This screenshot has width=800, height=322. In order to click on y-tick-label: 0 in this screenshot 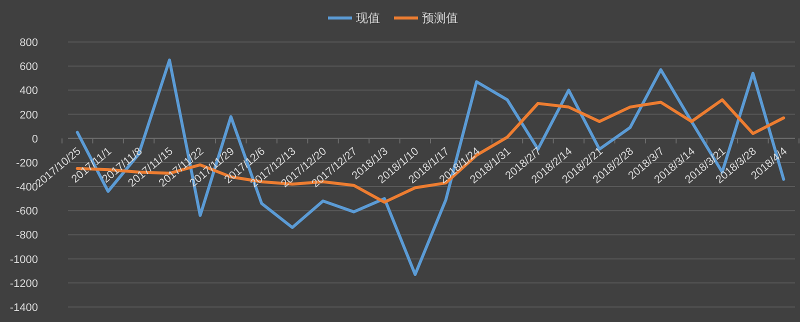, I will do `click(35, 139)`.